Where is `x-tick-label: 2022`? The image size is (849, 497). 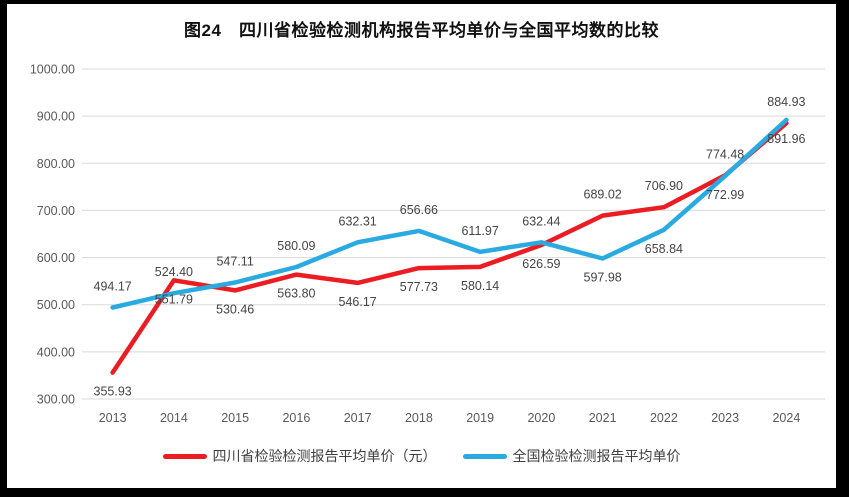 x-tick-label: 2022 is located at coordinates (664, 418).